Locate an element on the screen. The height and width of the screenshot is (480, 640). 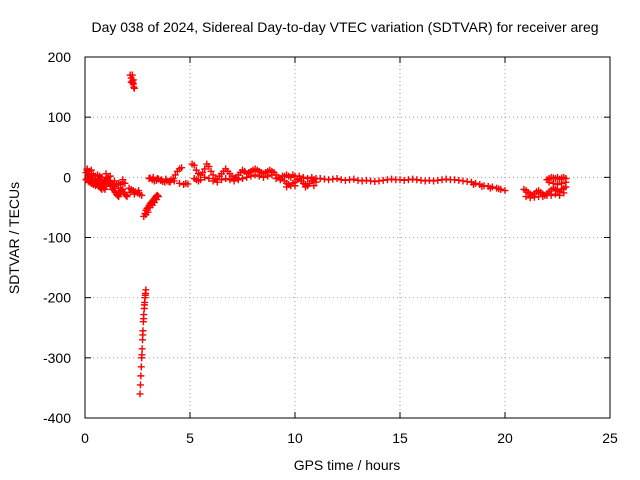
y-tick-label: -300 is located at coordinates (57, 358).